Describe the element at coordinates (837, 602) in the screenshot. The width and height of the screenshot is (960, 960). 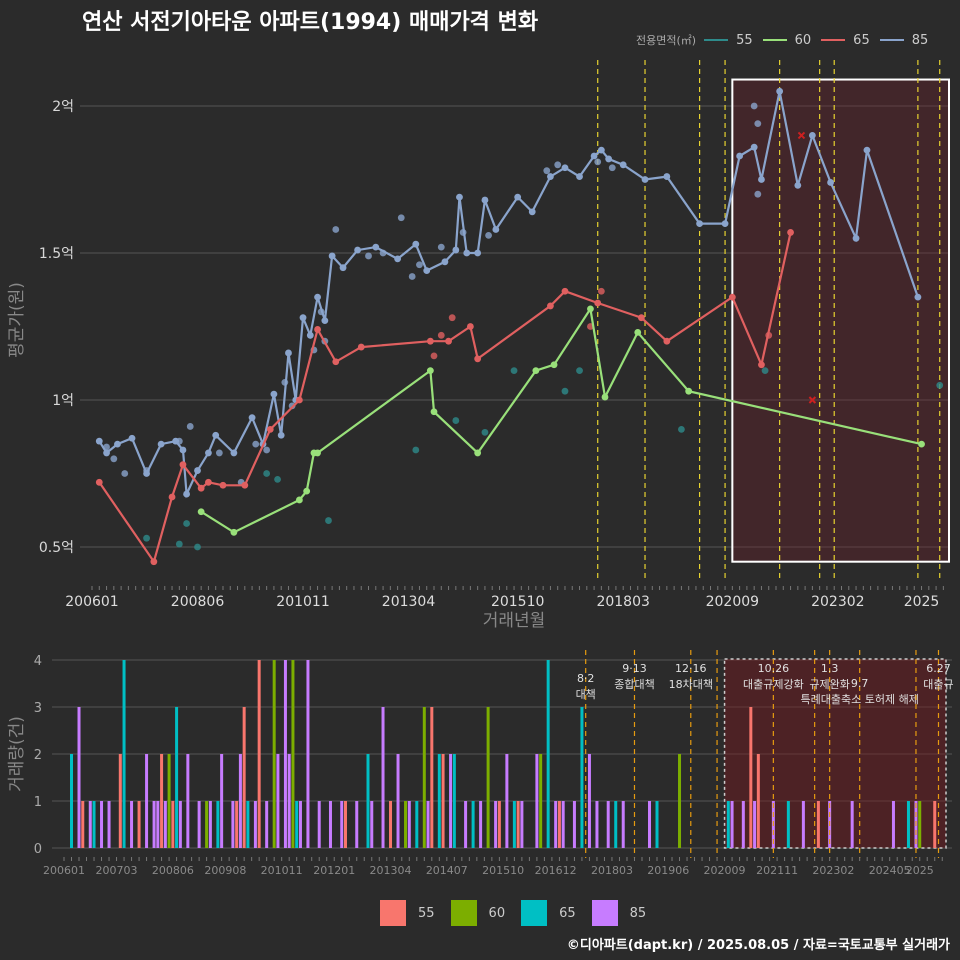
I see `x-tick-label: 202302` at that location.